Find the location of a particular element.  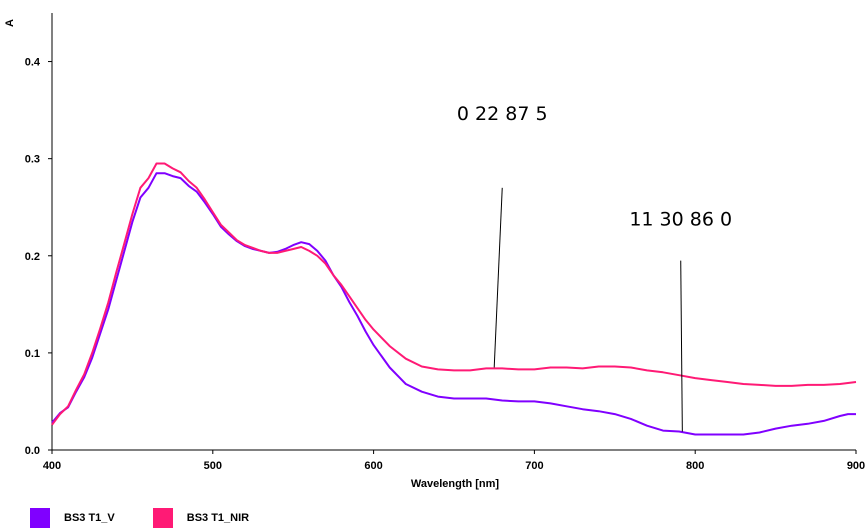

y-tick-label: 0.1 is located at coordinates (32, 354).